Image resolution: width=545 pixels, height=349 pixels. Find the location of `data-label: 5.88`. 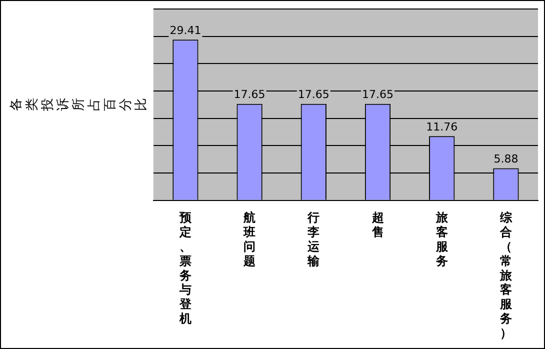

data-label: 5.88 is located at coordinates (506, 159).